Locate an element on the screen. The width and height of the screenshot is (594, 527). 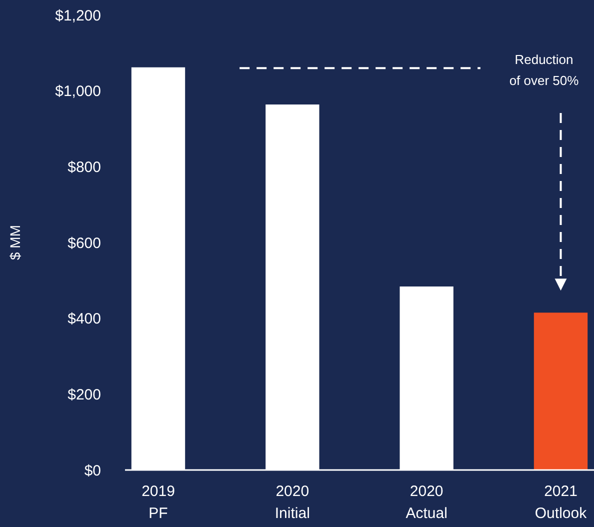
y-axis-title: $ MM is located at coordinates (15, 242).